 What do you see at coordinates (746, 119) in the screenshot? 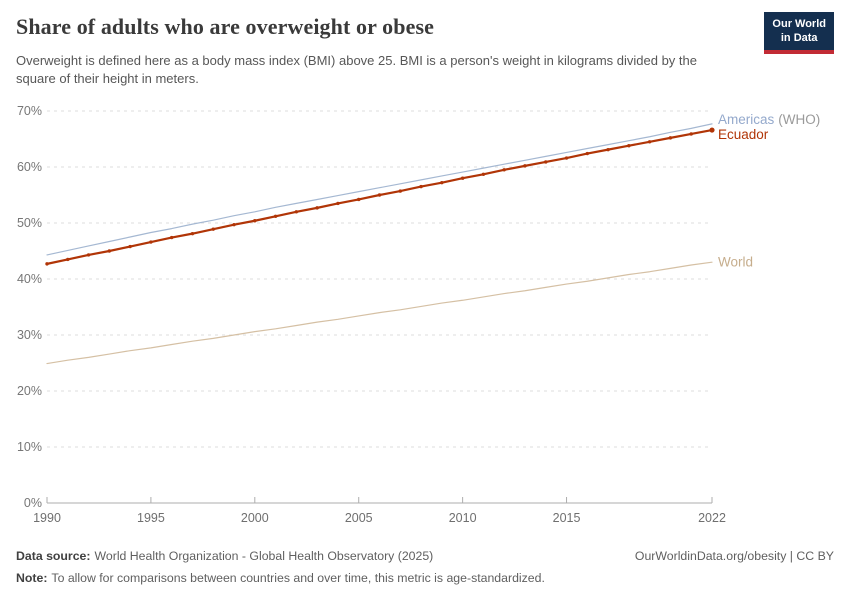
I see `series-label-text: Americas` at bounding box center [746, 119].